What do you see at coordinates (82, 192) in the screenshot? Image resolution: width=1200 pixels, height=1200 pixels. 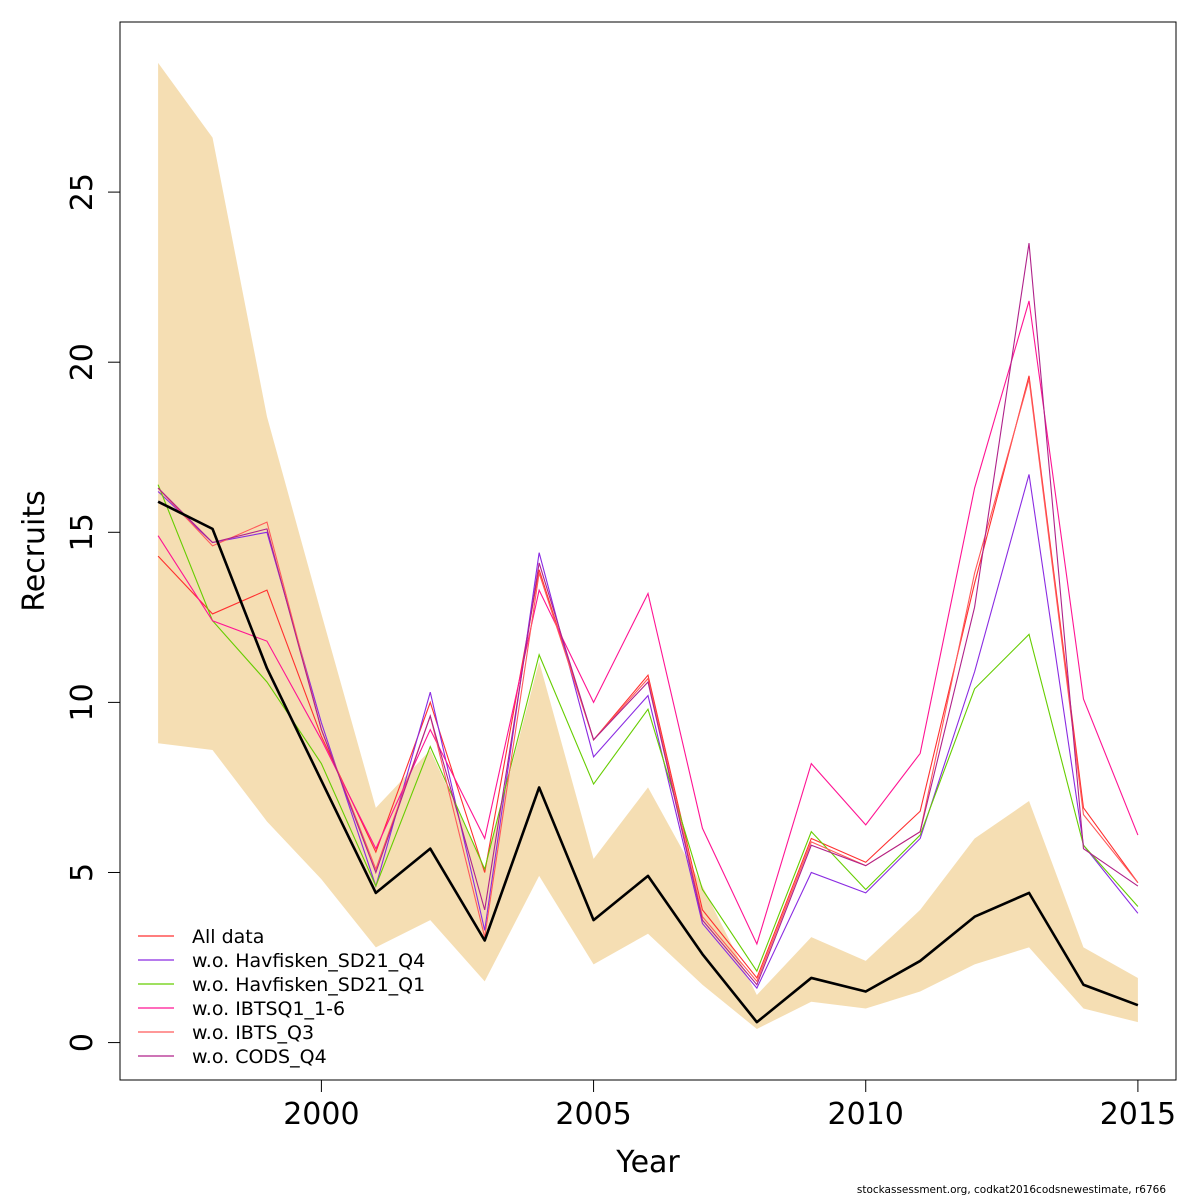 I see `y-tick-label: 25` at bounding box center [82, 192].